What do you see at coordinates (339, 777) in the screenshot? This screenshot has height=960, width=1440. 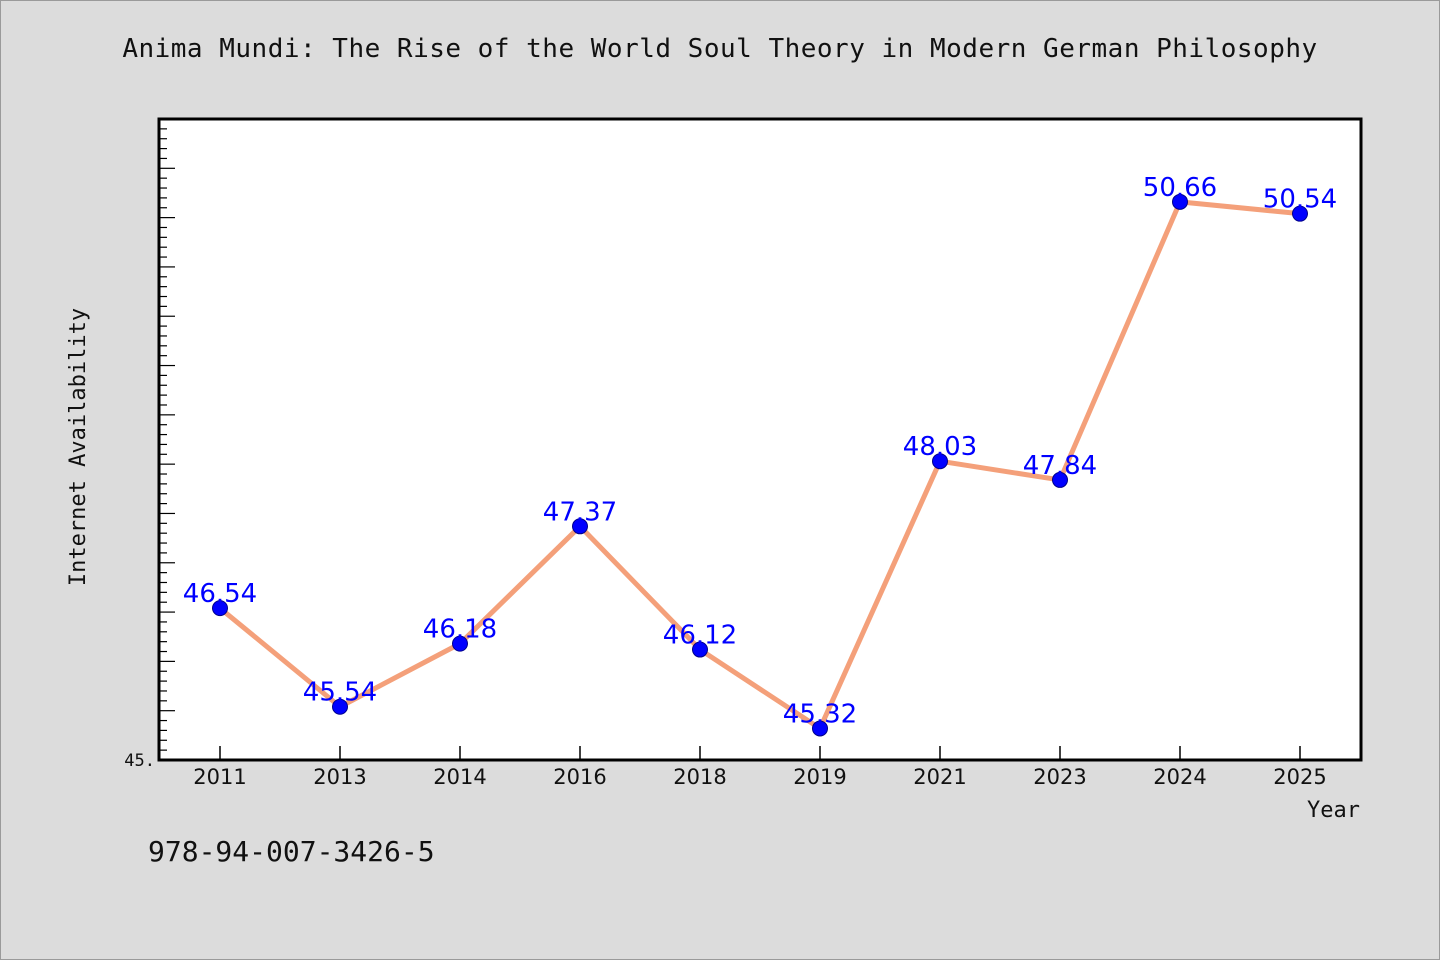 I see `x-tick-label: 2013` at bounding box center [339, 777].